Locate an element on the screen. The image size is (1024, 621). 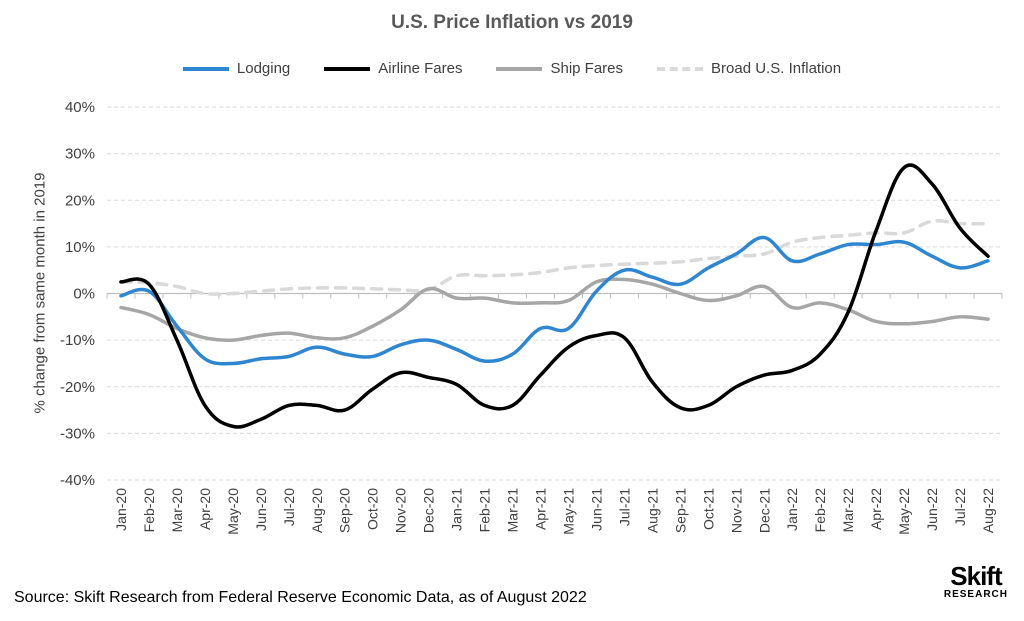
x-tick-label: Dec-21 is located at coordinates (764, 510).